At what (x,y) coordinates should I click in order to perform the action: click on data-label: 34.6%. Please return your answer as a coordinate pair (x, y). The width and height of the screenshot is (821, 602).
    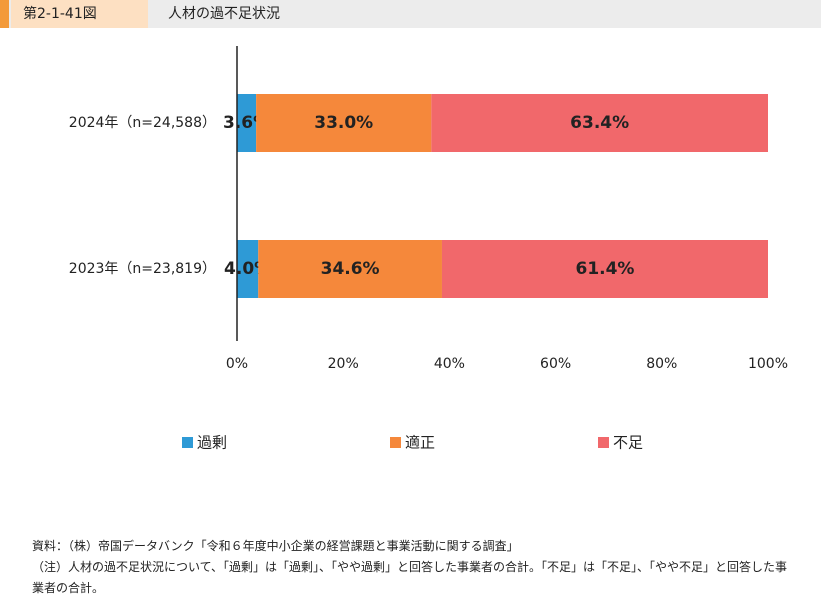
    Looking at the image, I should click on (350, 269).